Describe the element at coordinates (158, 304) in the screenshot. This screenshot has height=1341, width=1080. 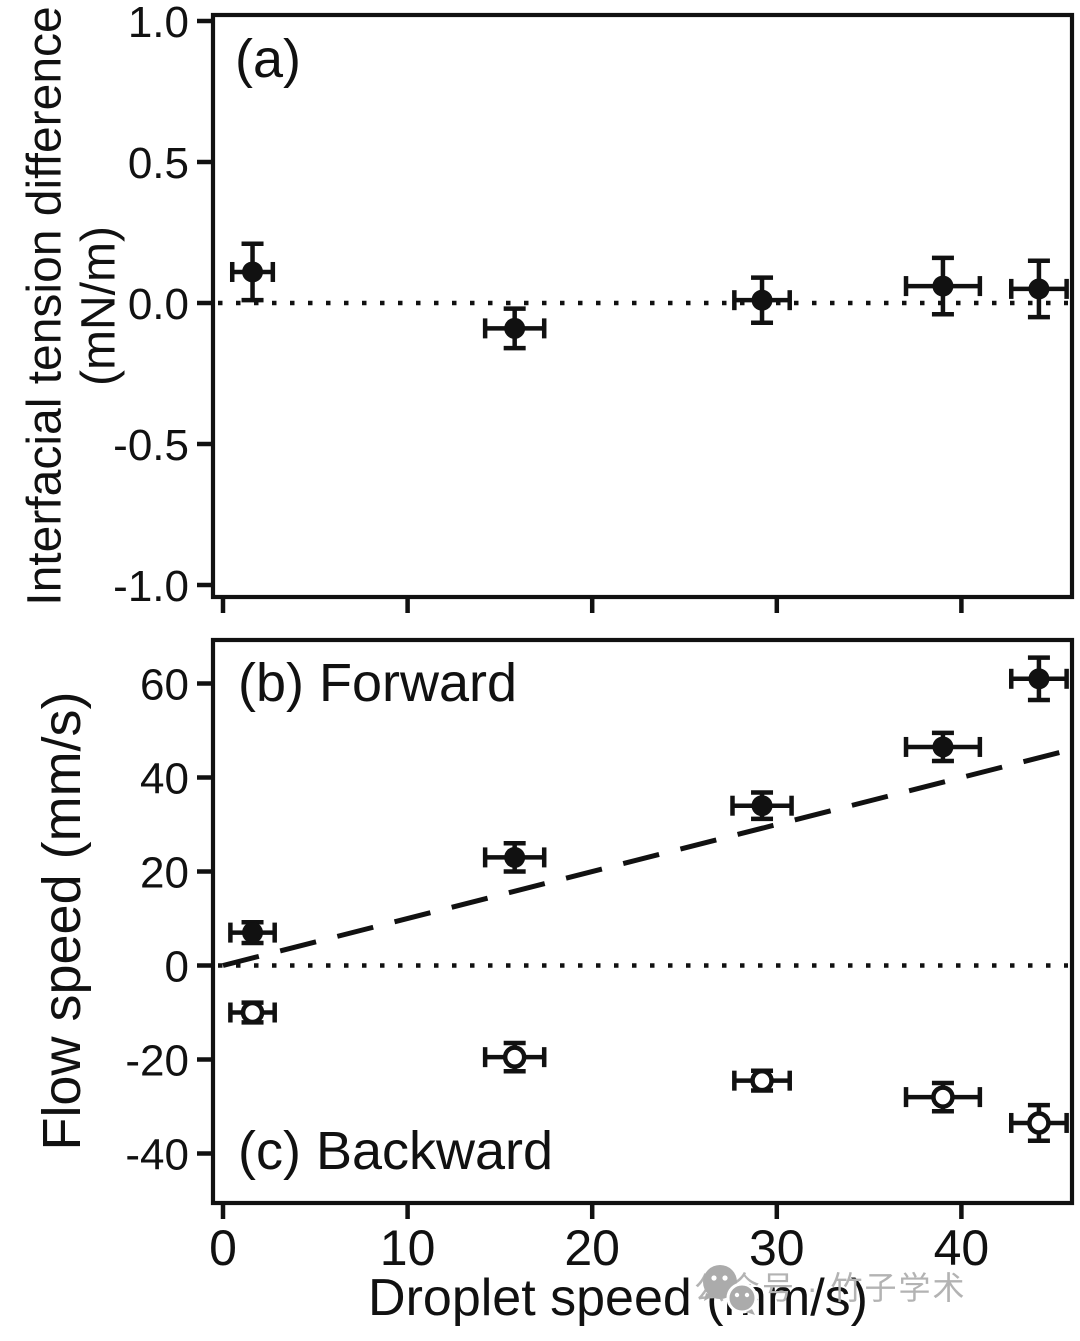
I see `y-tick-label: 0.0` at that location.